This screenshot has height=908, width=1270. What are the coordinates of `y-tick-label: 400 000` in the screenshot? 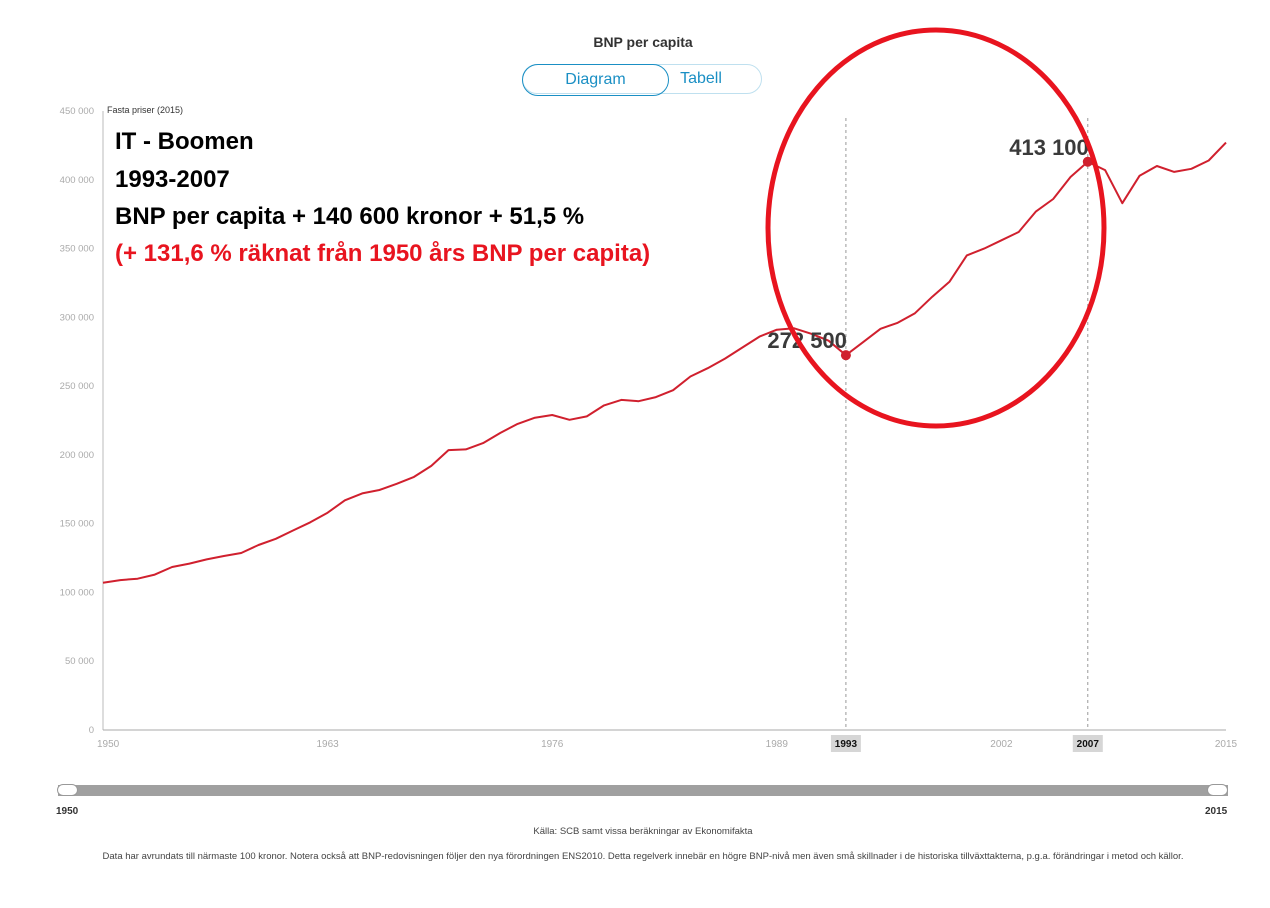 It's located at (77, 180).